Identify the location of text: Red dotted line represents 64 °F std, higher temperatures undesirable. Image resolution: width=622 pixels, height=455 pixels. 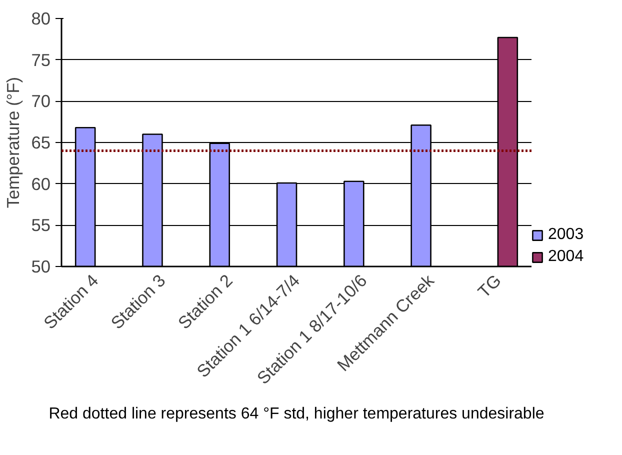
(296, 414).